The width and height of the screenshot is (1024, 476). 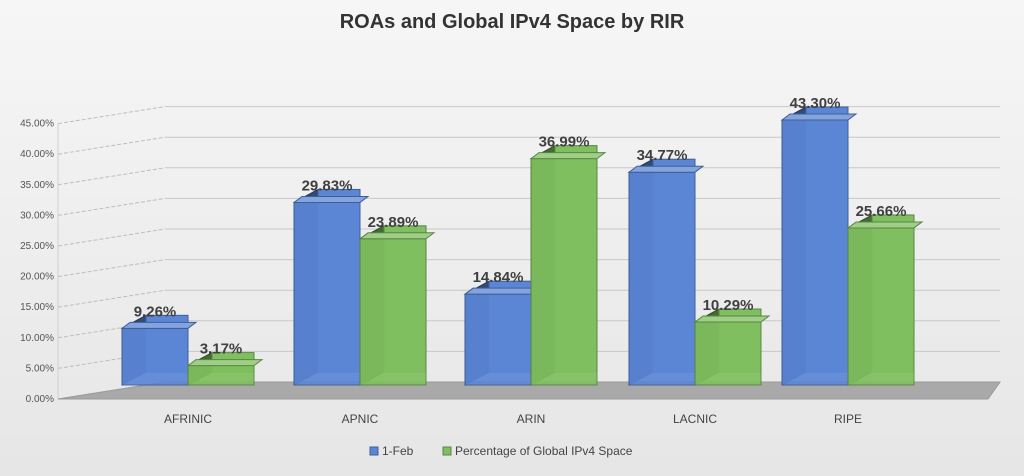 What do you see at coordinates (37, 185) in the screenshot?
I see `y-tick-label: 35.00%` at bounding box center [37, 185].